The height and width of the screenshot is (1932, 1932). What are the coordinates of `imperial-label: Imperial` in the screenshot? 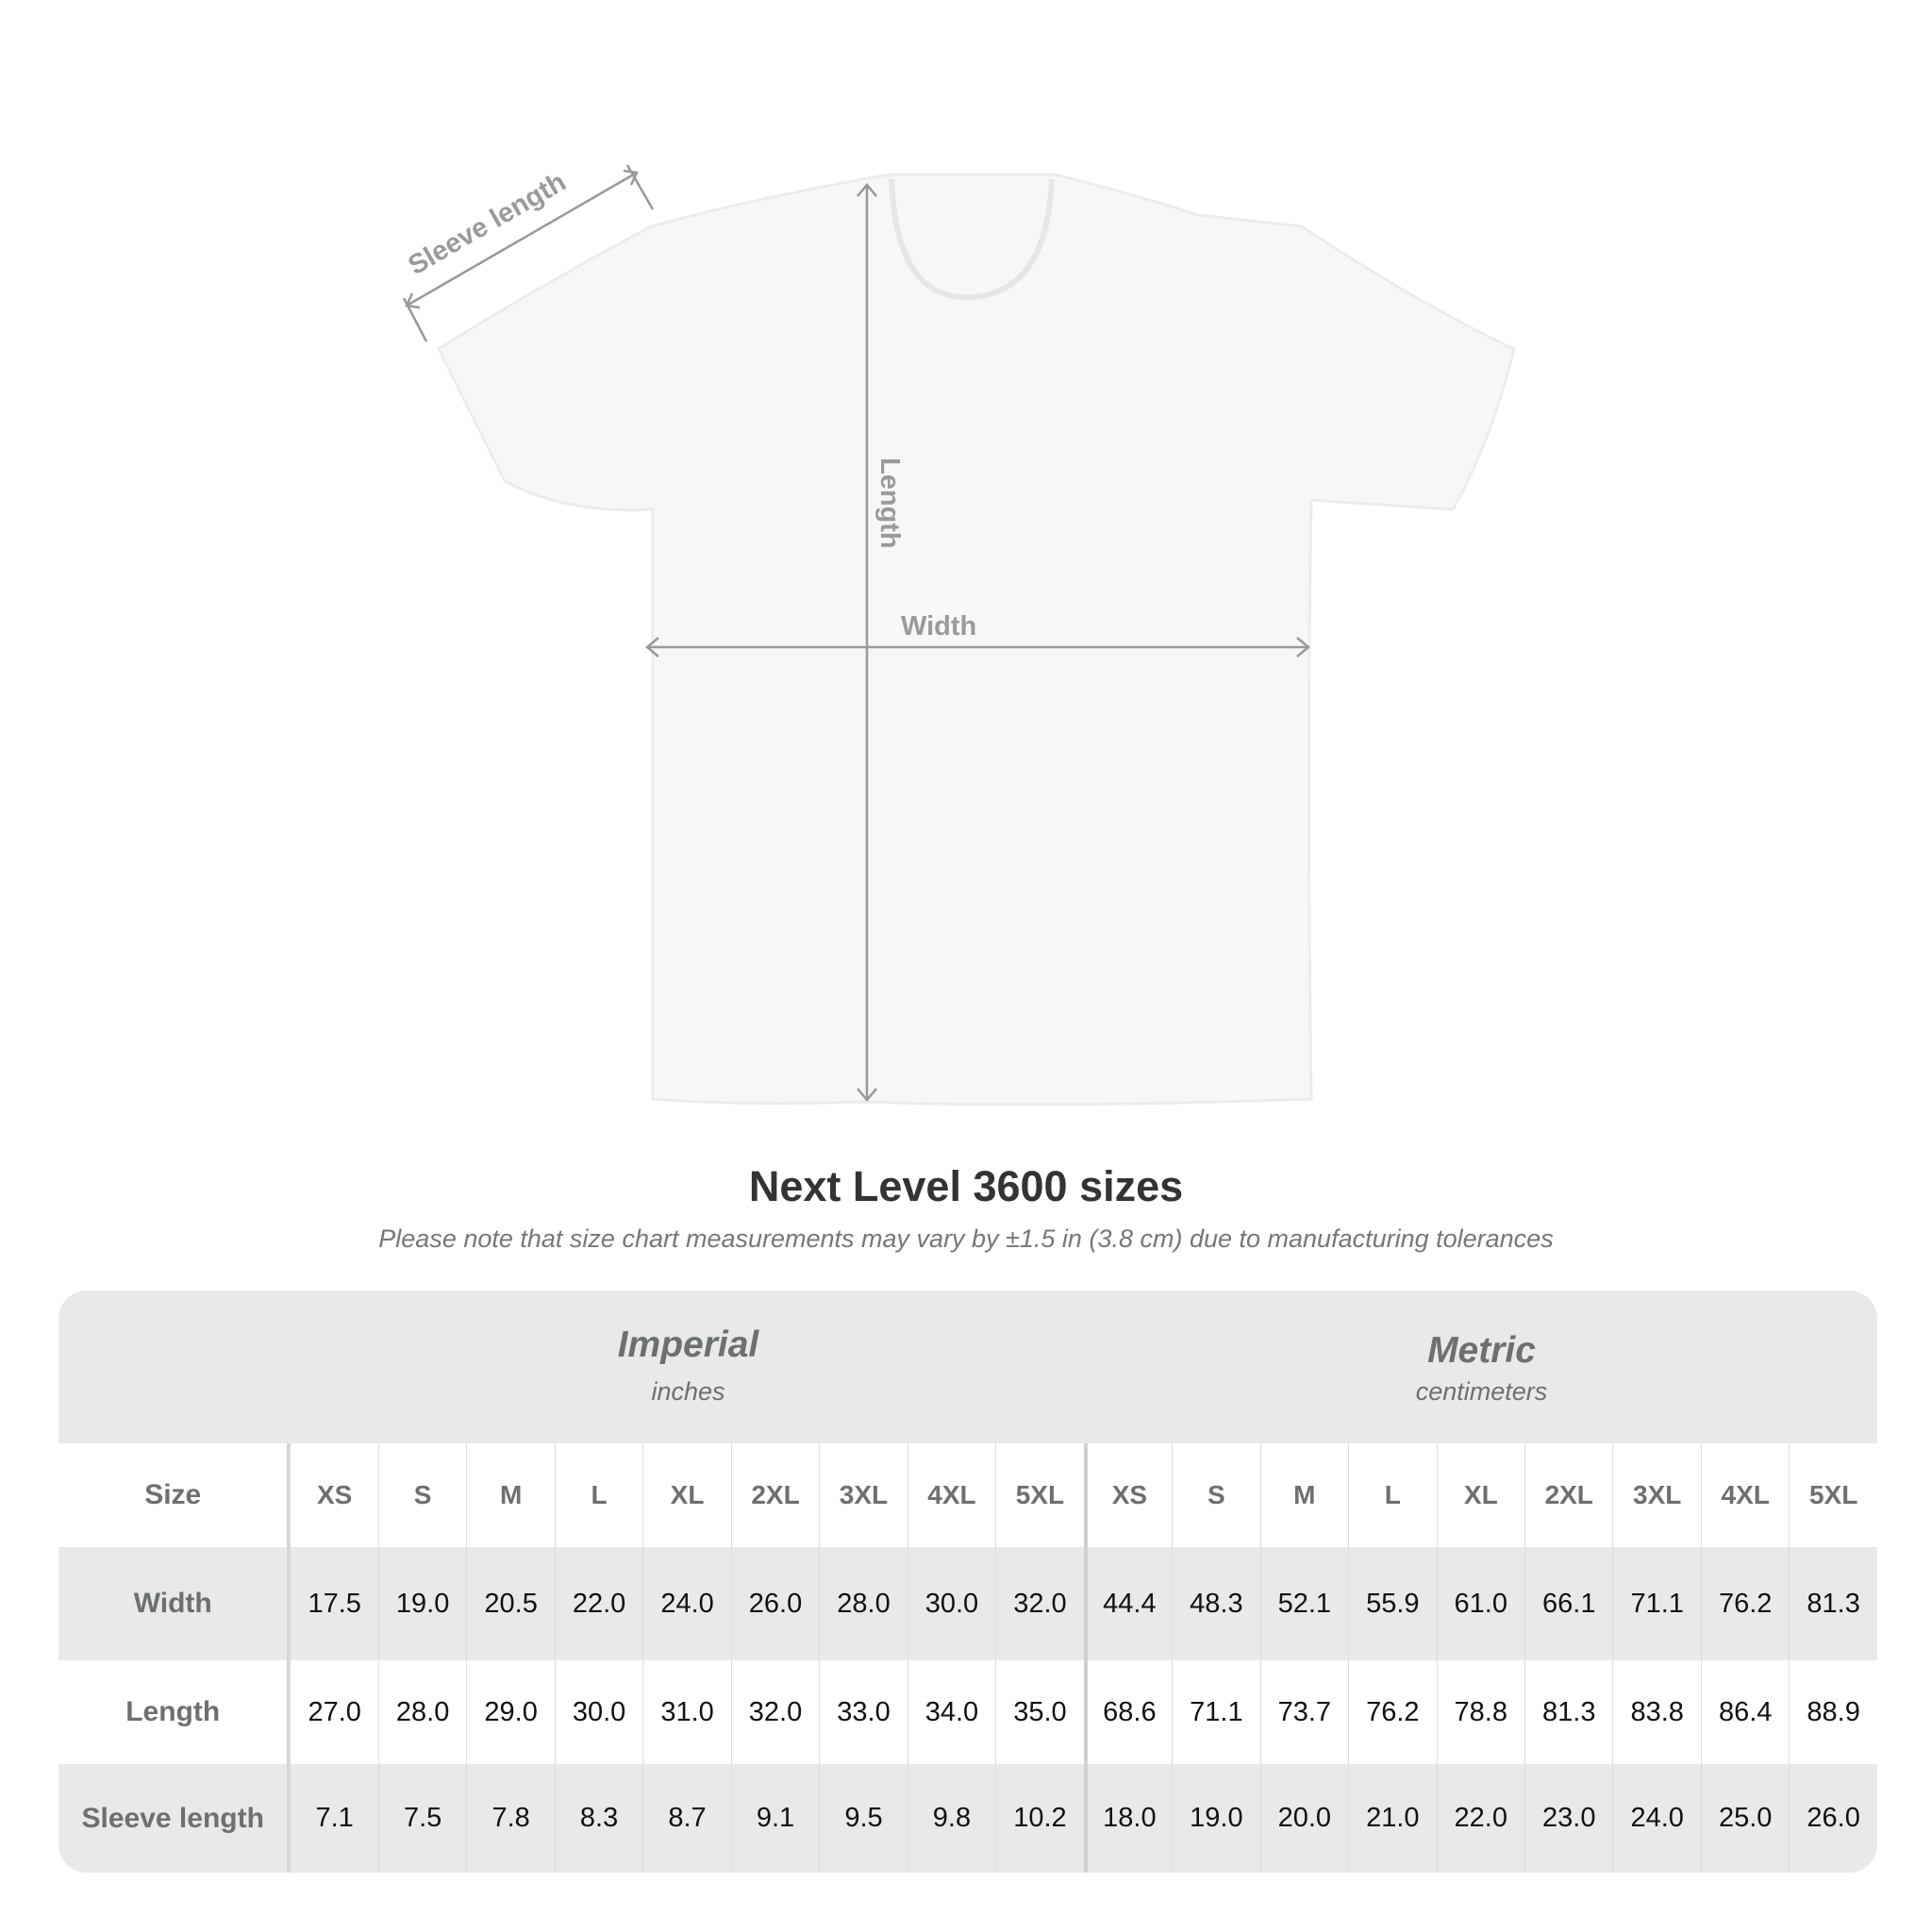 It's located at (688, 1344).